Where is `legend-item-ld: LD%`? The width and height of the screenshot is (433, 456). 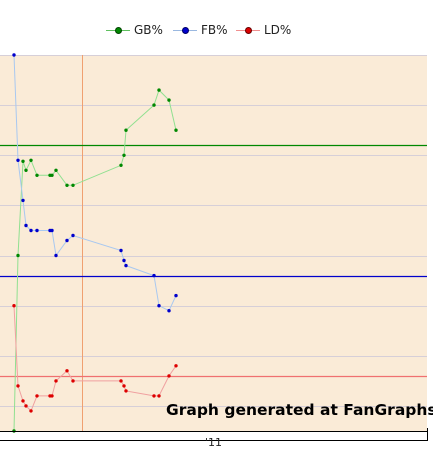
legend-item-ld: LD% is located at coordinates (263, 30).